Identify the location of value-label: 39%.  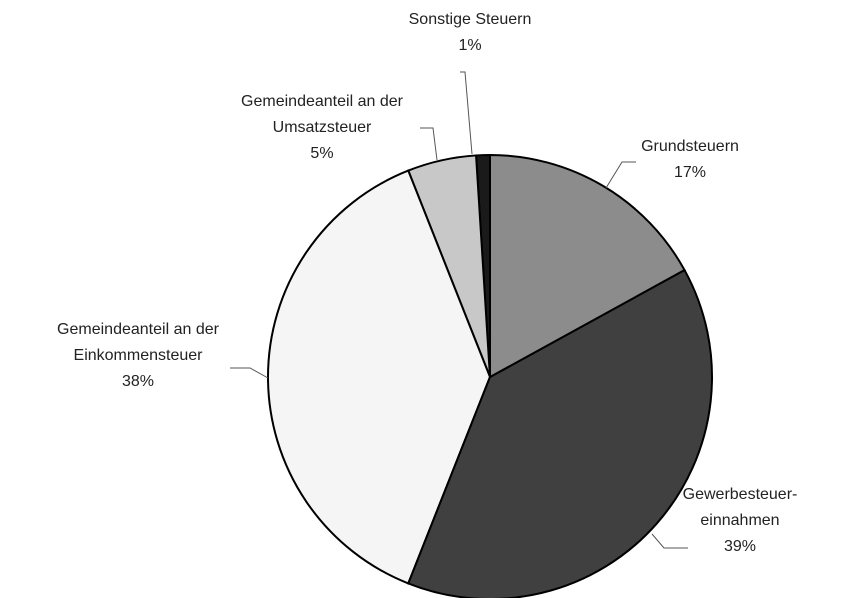
(740, 546).